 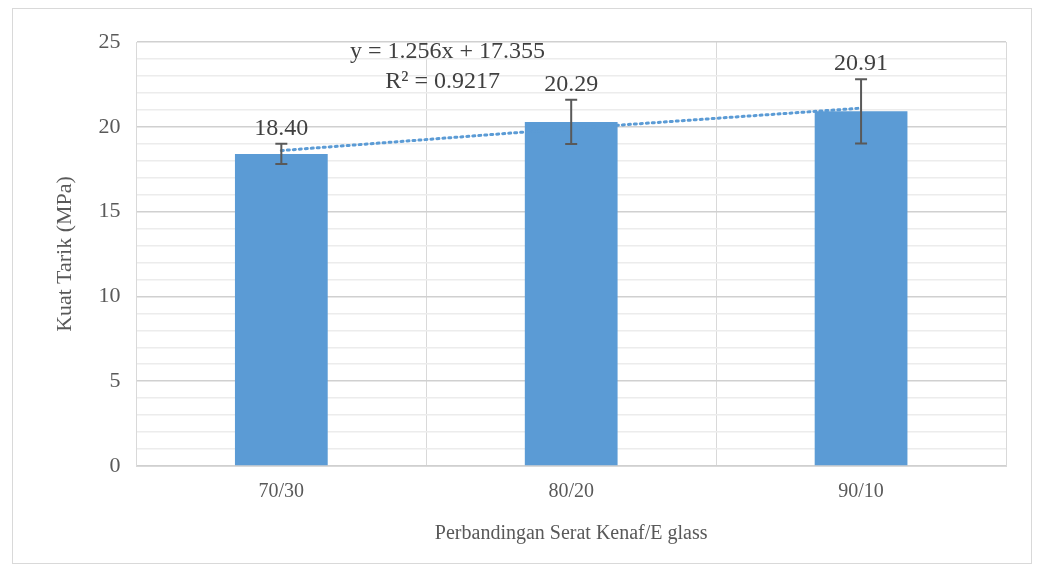 What do you see at coordinates (281, 309) in the screenshot?
I see `bar` at bounding box center [281, 309].